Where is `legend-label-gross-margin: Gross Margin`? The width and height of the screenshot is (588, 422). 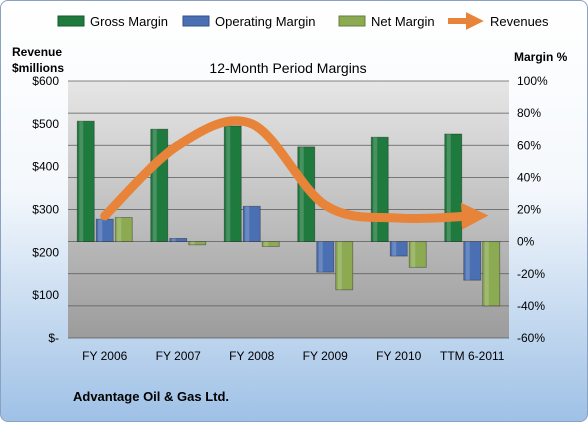 legend-label-gross-margin: Gross Margin is located at coordinates (129, 21).